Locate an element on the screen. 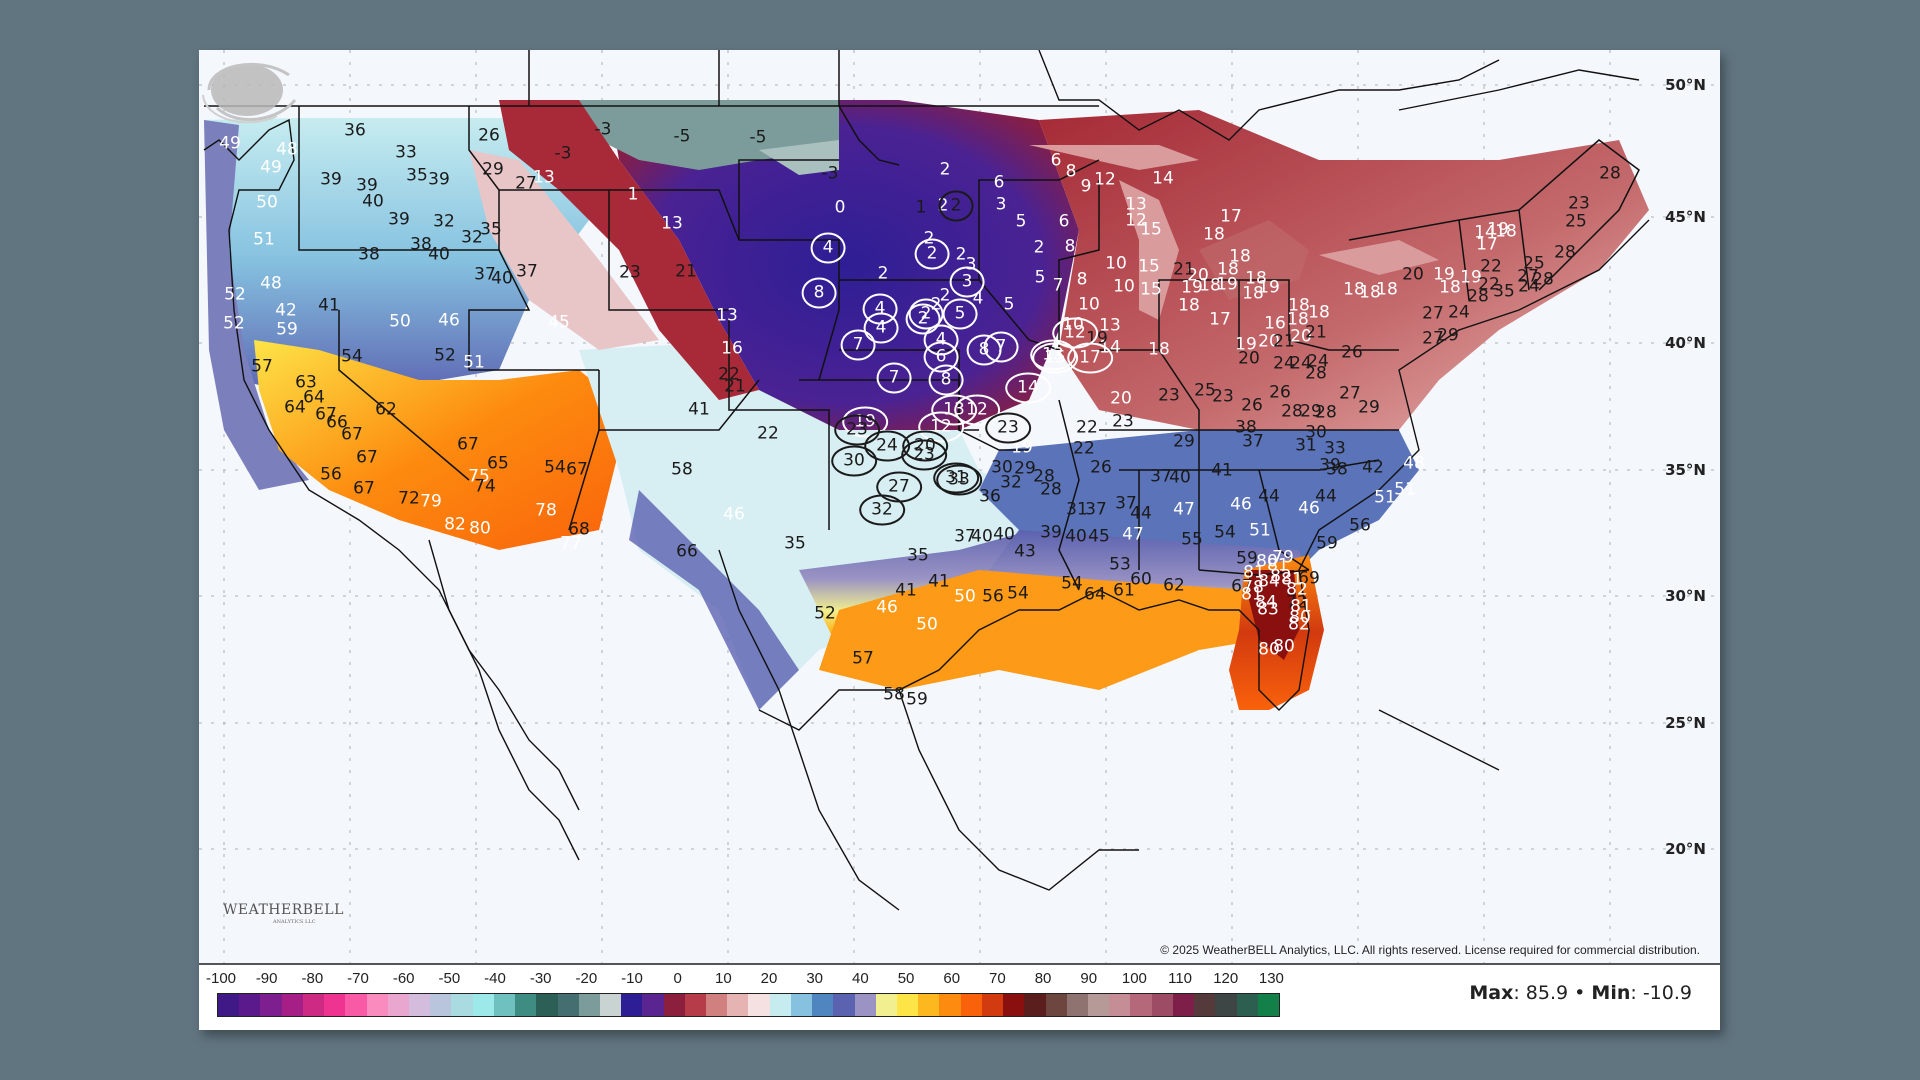 This screenshot has width=1920, height=1080. circled-temperature-label: 5 is located at coordinates (960, 314).